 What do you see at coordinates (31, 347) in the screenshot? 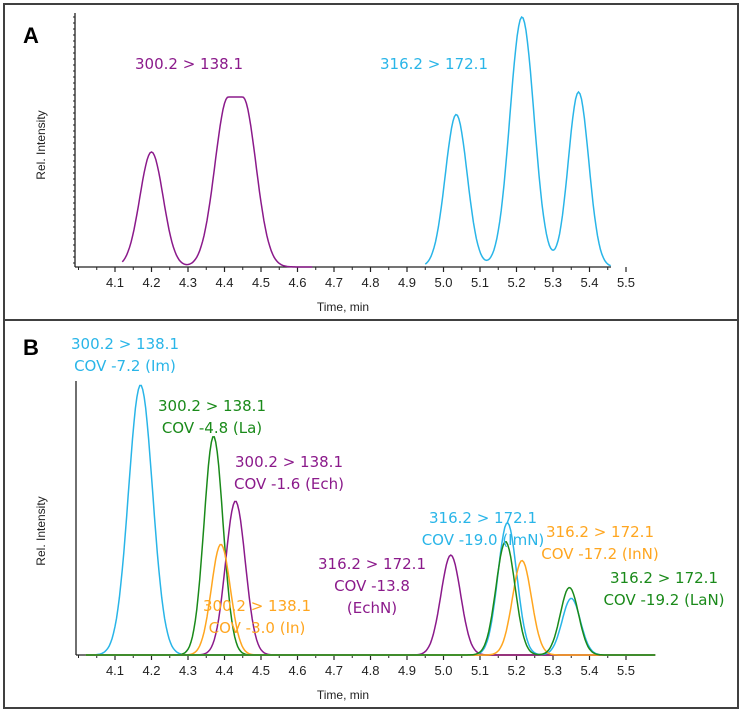
I see `panel-label: B` at bounding box center [31, 347].